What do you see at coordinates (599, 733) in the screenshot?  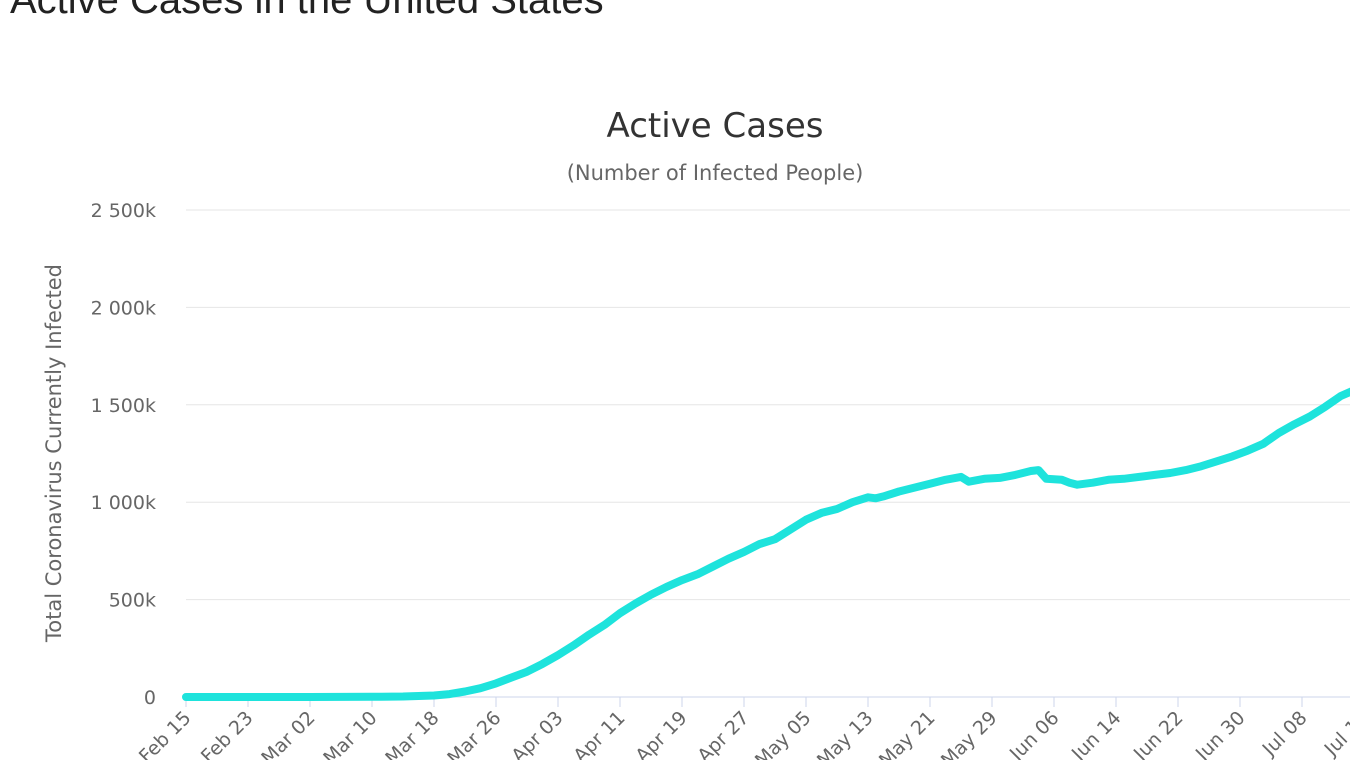 I see `x-tick-label: Apr 11` at bounding box center [599, 733].